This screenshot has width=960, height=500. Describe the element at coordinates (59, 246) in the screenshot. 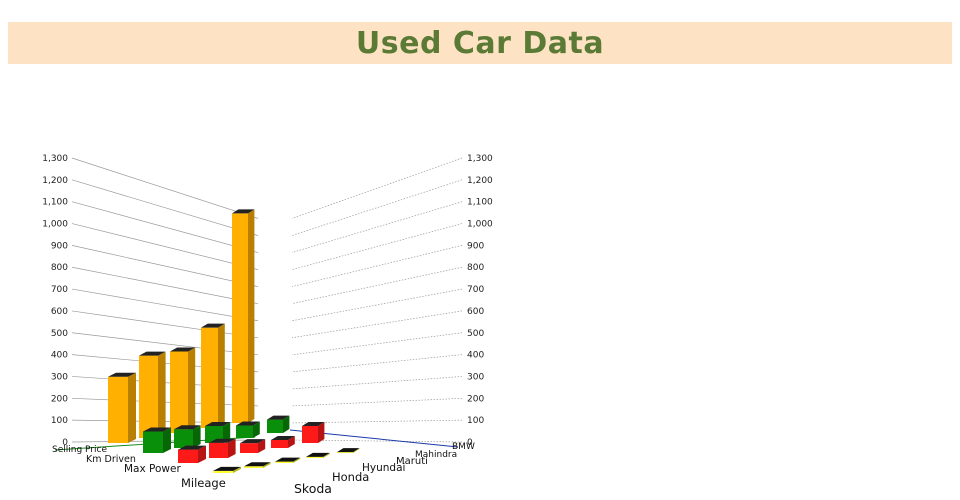

I see `y-tick-label-left: 900` at that location.